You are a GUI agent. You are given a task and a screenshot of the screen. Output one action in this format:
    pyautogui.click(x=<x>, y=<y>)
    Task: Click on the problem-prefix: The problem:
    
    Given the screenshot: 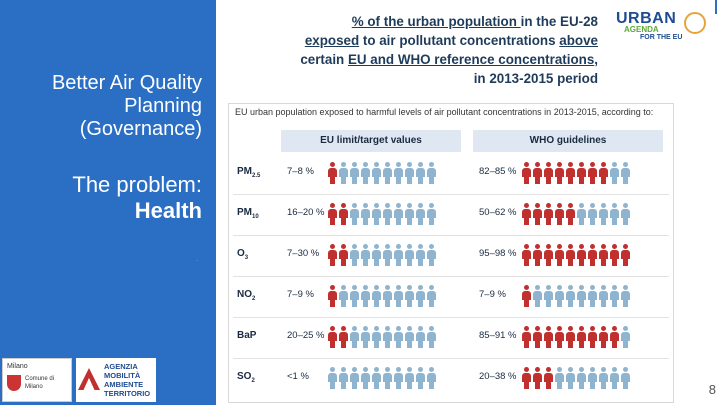 What is the action you would take?
    pyautogui.click(x=137, y=184)
    